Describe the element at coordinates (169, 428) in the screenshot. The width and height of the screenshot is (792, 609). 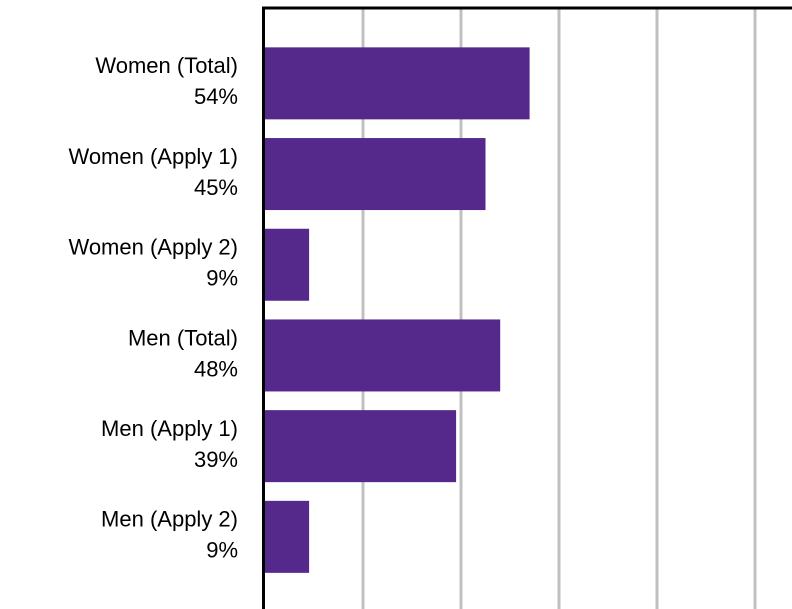
I see `category-label: Men (Apply 1)` at that location.